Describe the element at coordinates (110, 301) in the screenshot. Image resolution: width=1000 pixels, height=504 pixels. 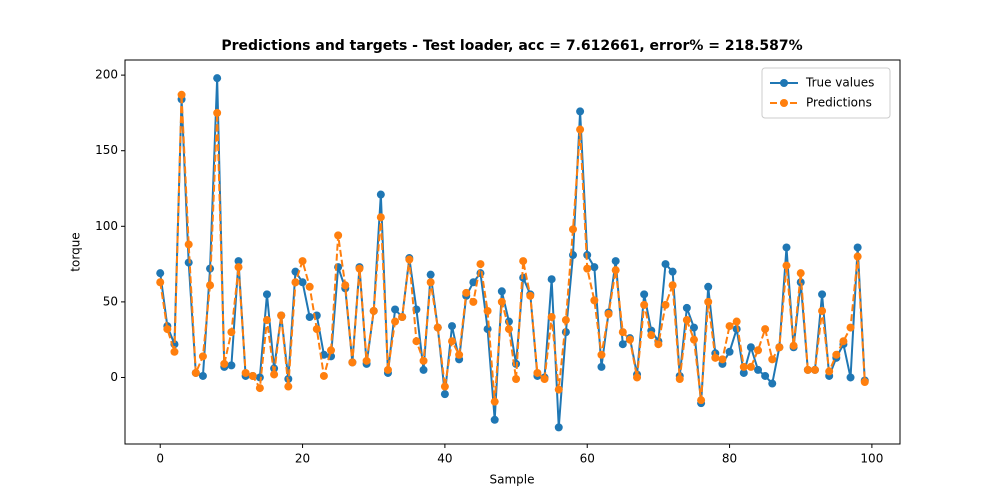
I see `y-tick-label: 50` at that location.